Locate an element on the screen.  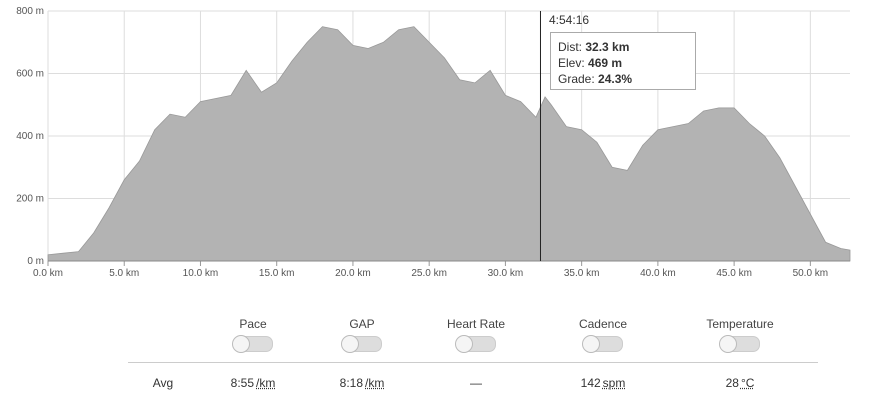
avg-cell: 8:55/km is located at coordinates (253, 383).